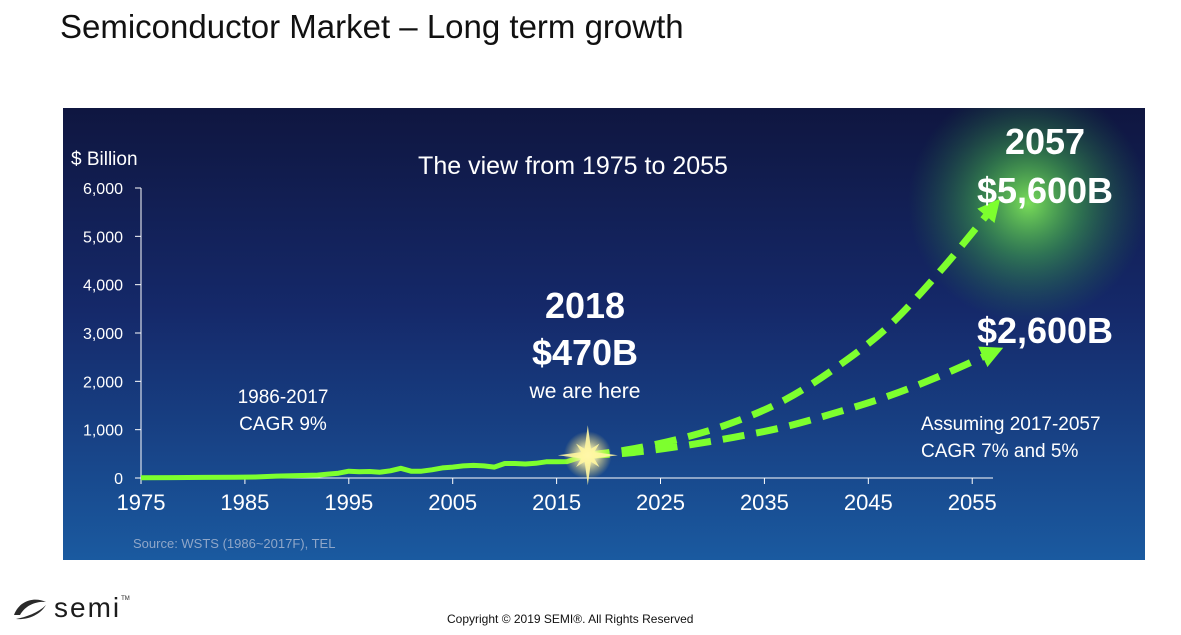  I want to click on x-tick-label: 2015, so click(556, 502).